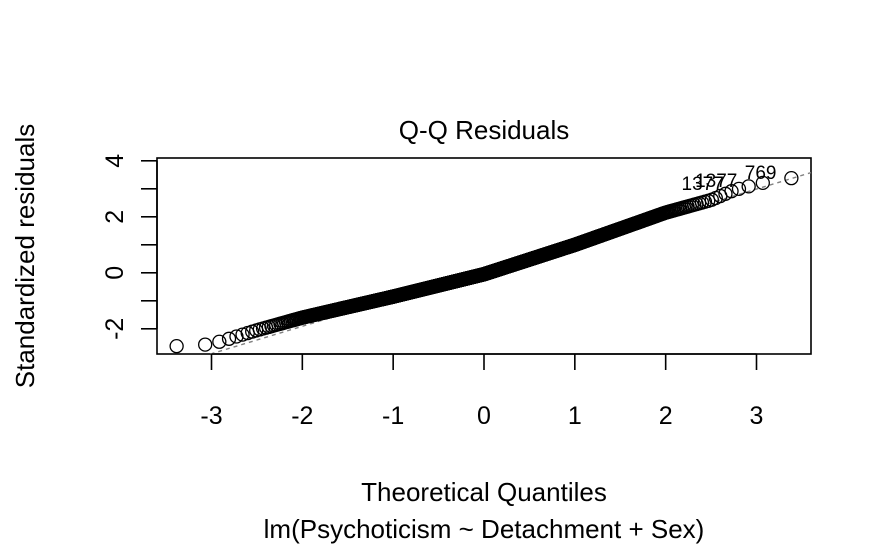  What do you see at coordinates (482, 391) in the screenshot?
I see `x-axis: -3 -2 -1 0 1 2 3` at bounding box center [482, 391].